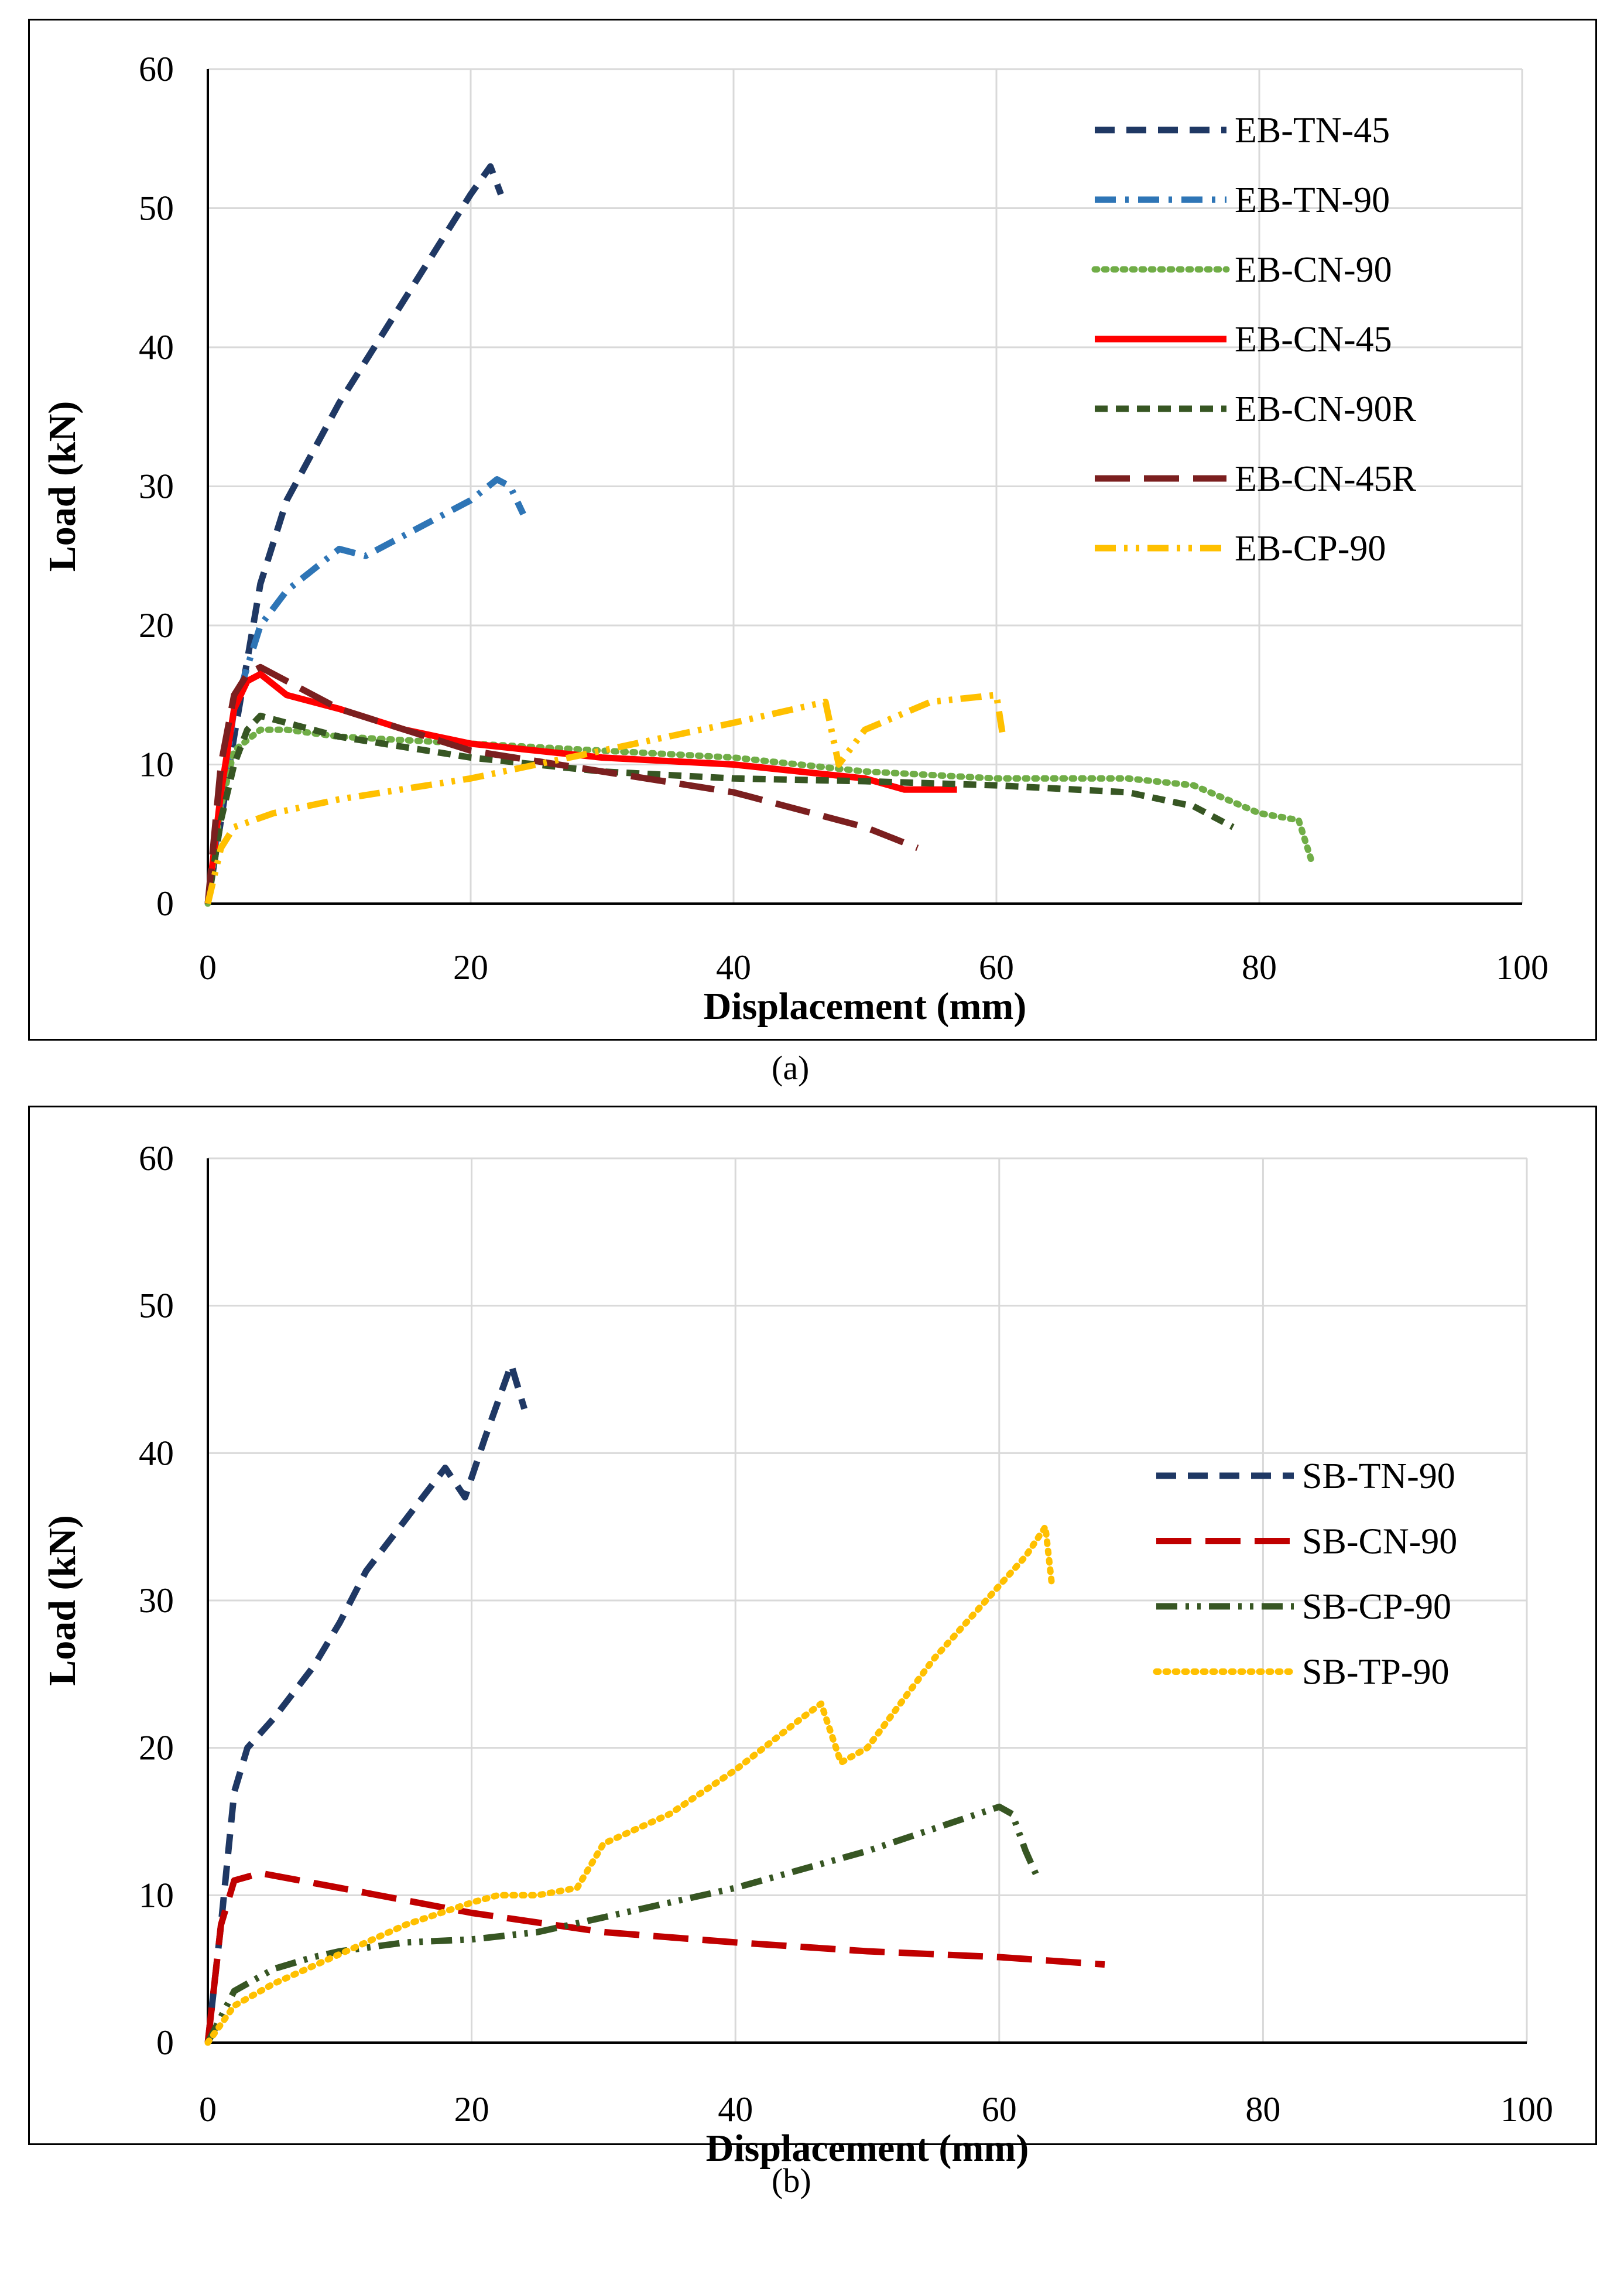 The image size is (1624, 2271). Describe the element at coordinates (867, 2148) in the screenshot. I see `panel-b-x-axis-title: Displacement (mm)` at that location.